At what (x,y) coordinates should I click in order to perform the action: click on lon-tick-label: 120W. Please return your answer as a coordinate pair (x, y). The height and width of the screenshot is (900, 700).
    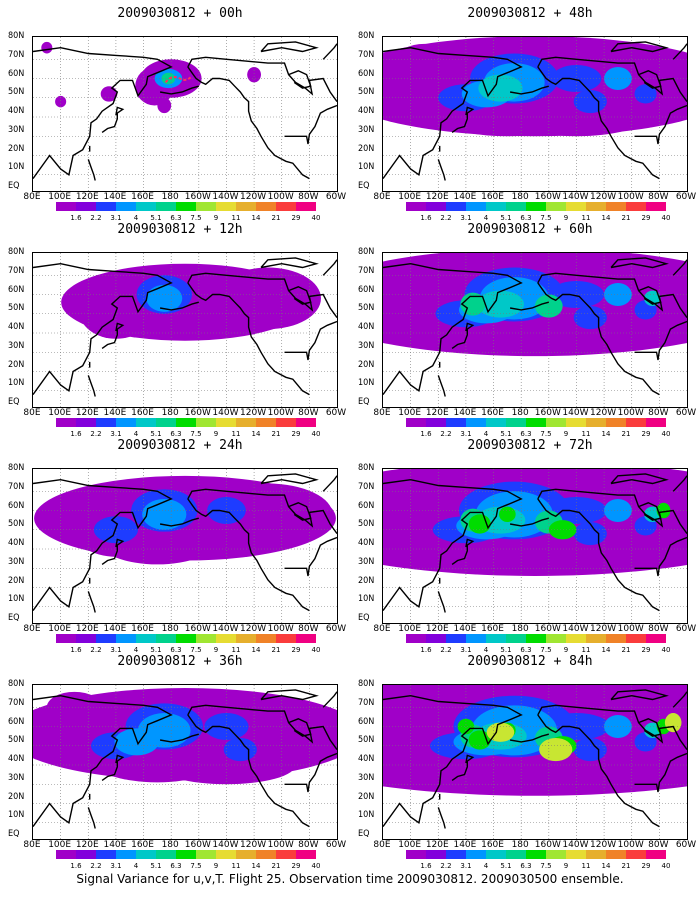
    Looking at the image, I should click on (253, 845).